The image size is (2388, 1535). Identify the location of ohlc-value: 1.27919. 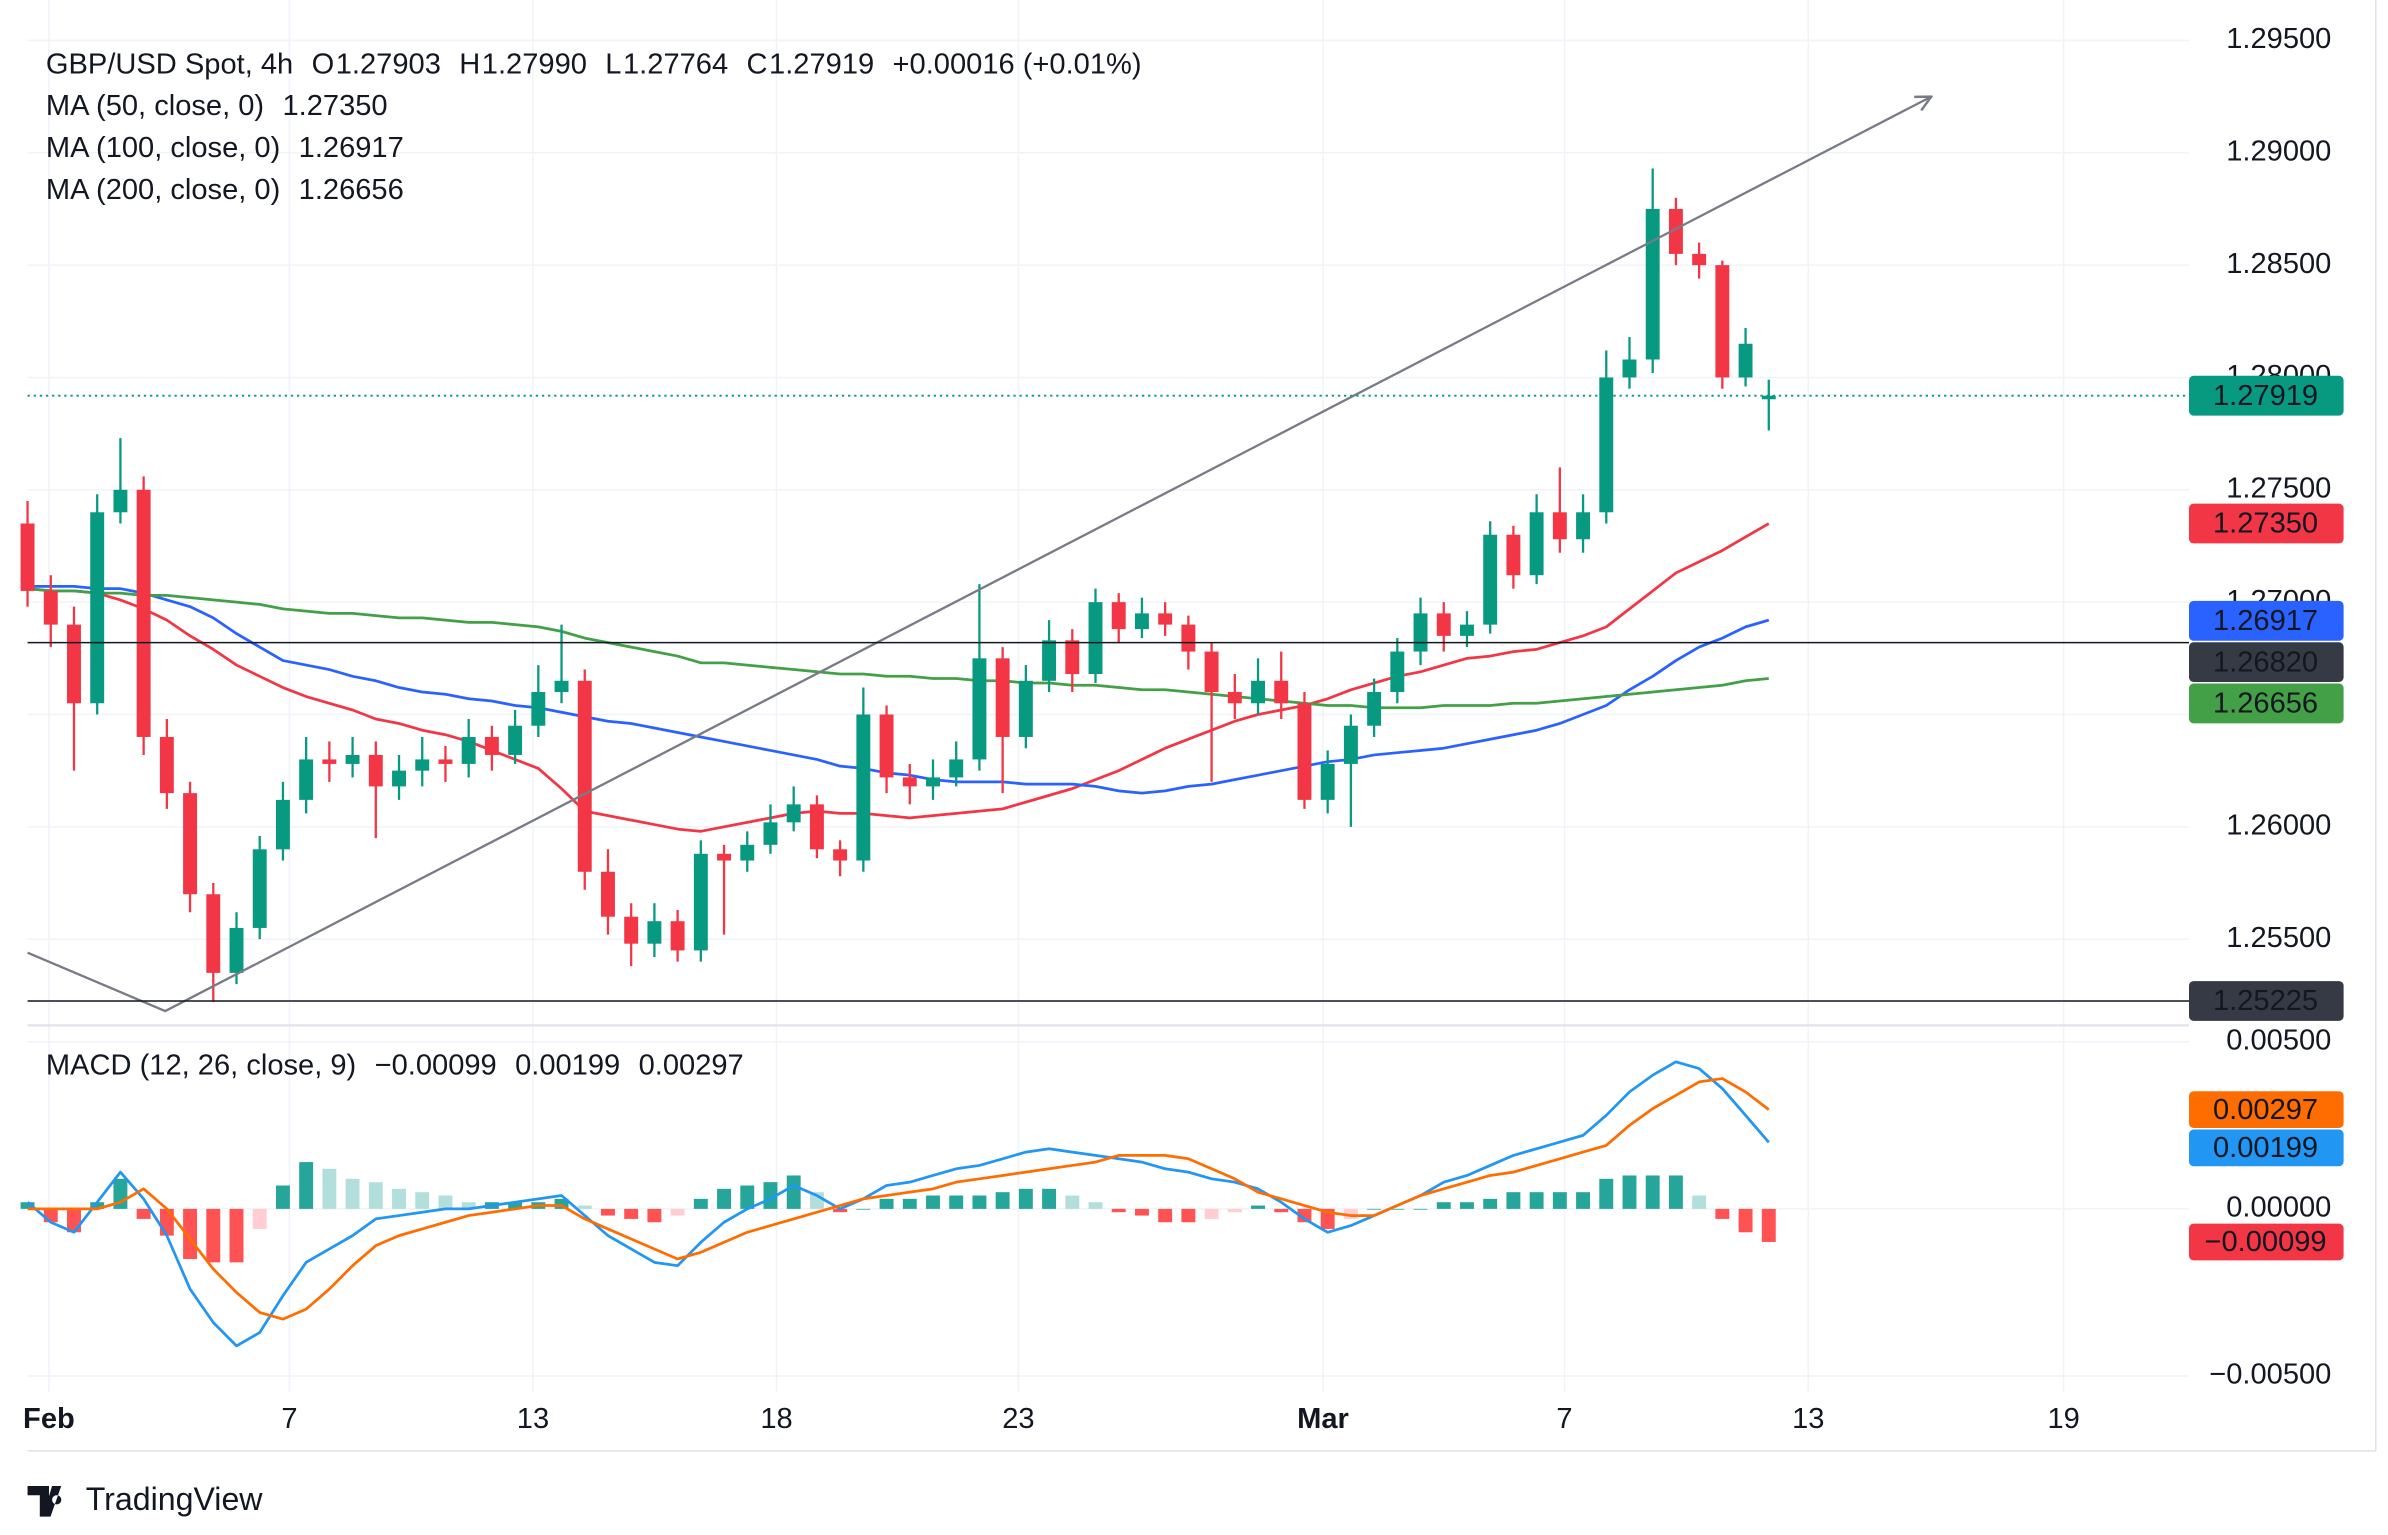
(821, 64).